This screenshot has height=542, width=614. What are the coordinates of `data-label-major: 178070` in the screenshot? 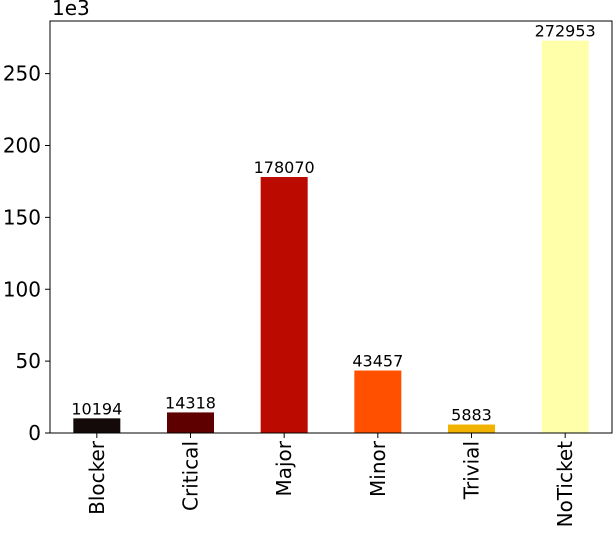 It's located at (284, 167).